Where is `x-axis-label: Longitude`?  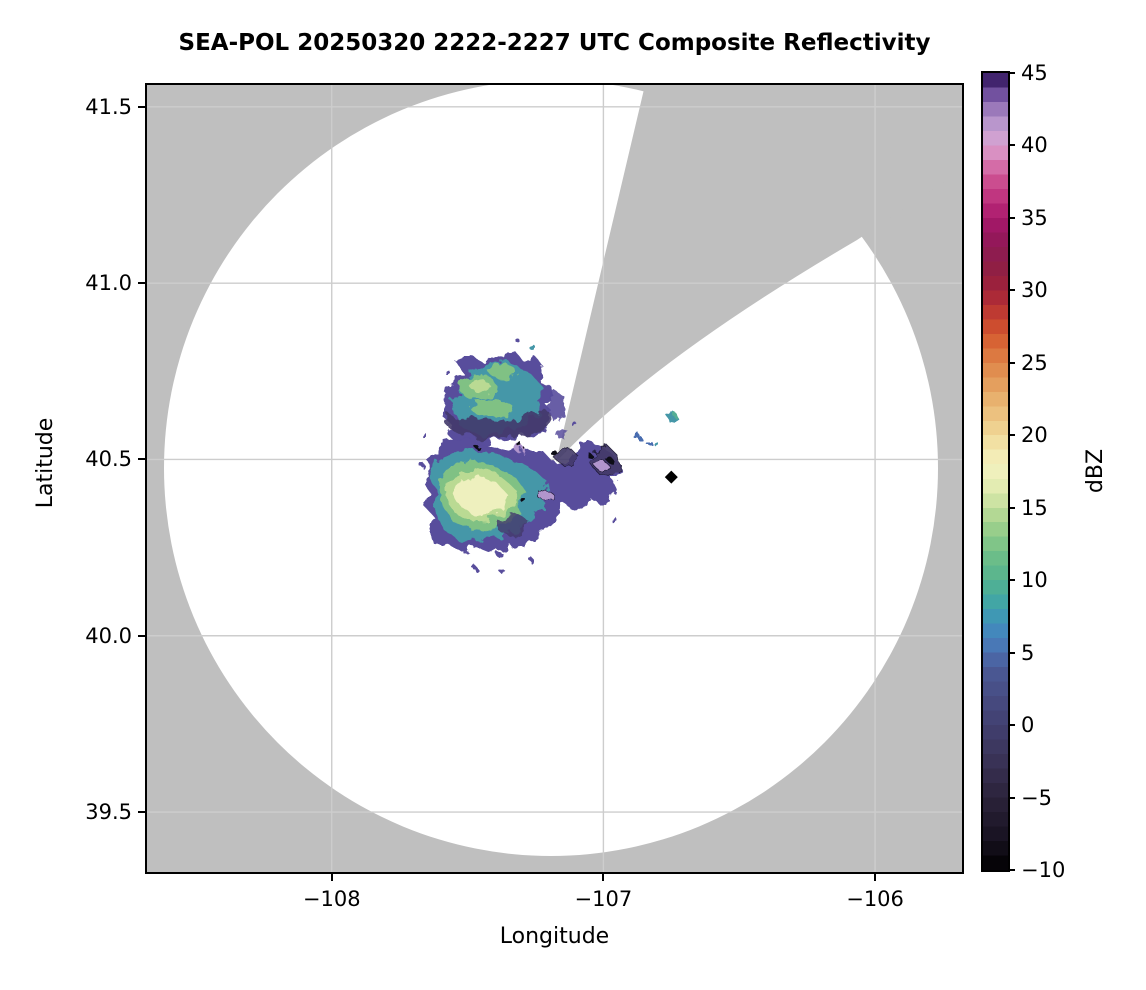
x-axis-label: Longitude is located at coordinates (554, 936).